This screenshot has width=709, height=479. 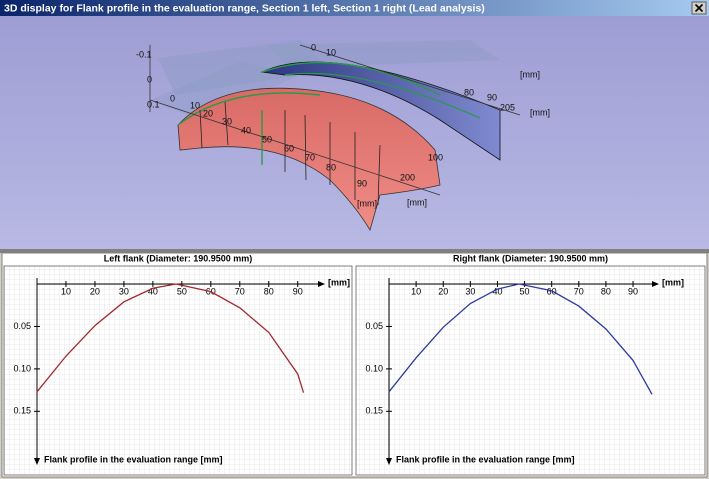 I want to click on close-button, so click(x=699, y=8).